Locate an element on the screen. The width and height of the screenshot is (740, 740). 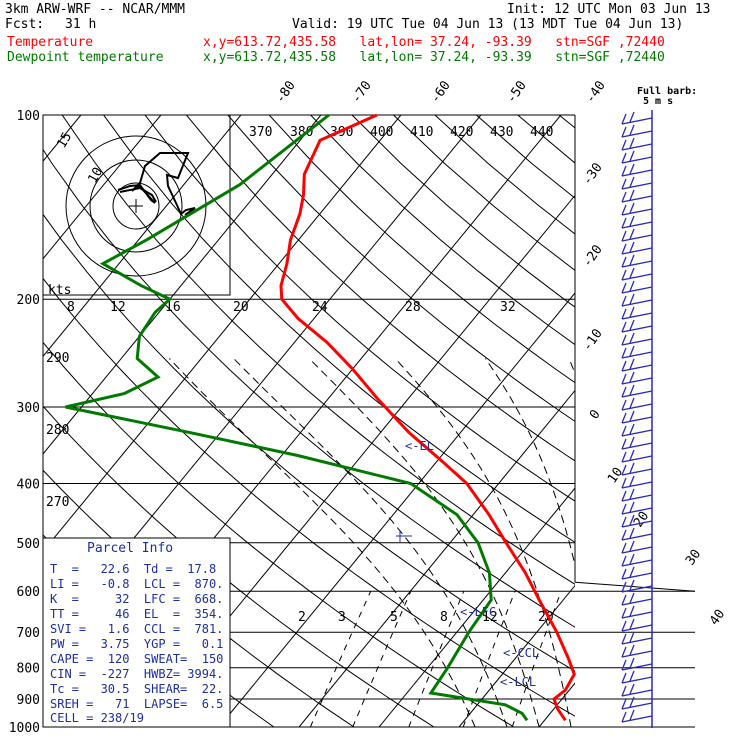
mixing-ratio-label: 8 is located at coordinates (444, 617).